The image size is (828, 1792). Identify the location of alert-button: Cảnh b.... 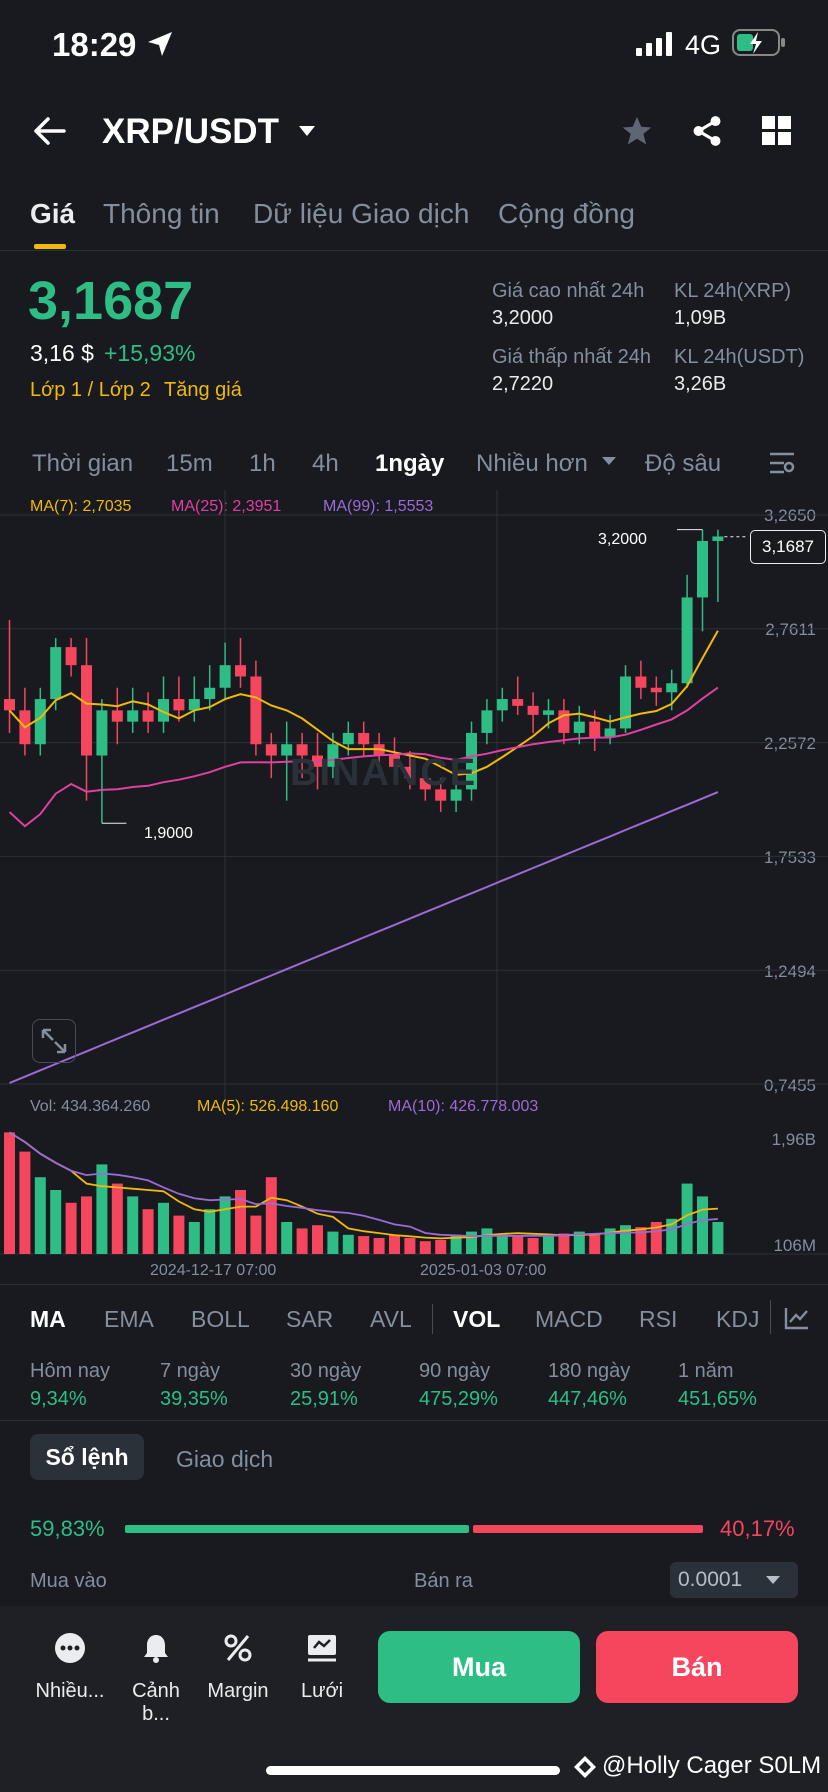
(156, 1677).